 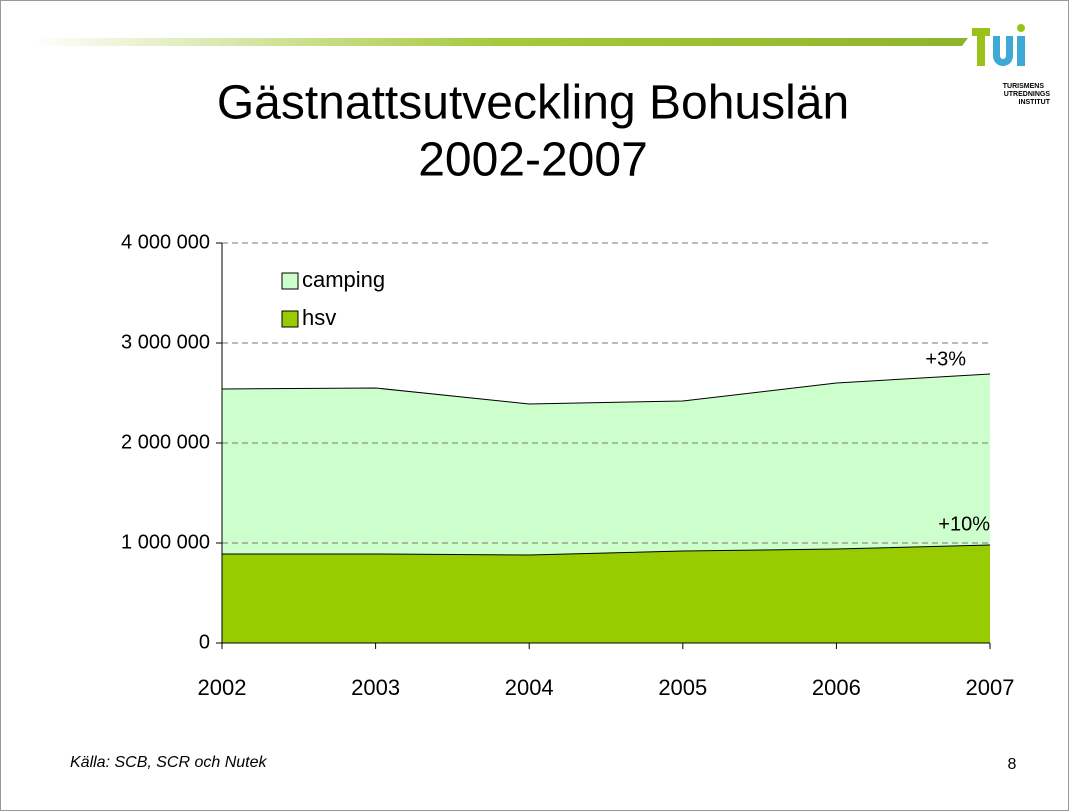 I want to click on x-tick-label: 2005, so click(x=682, y=687).